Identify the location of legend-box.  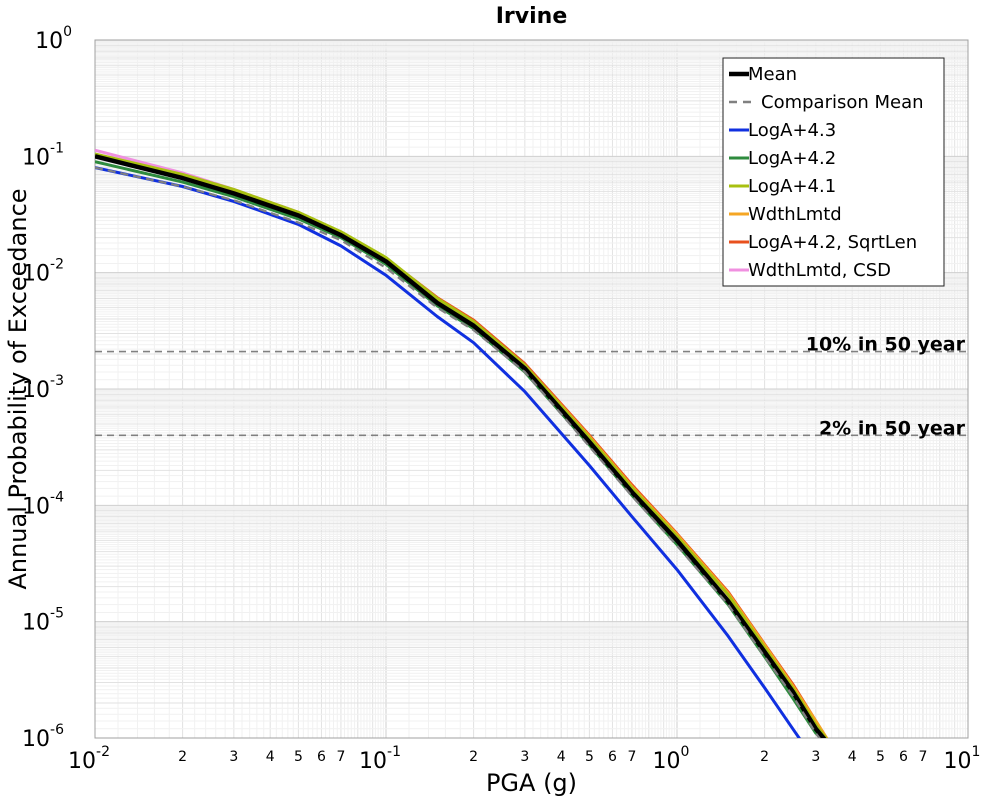
(833, 172).